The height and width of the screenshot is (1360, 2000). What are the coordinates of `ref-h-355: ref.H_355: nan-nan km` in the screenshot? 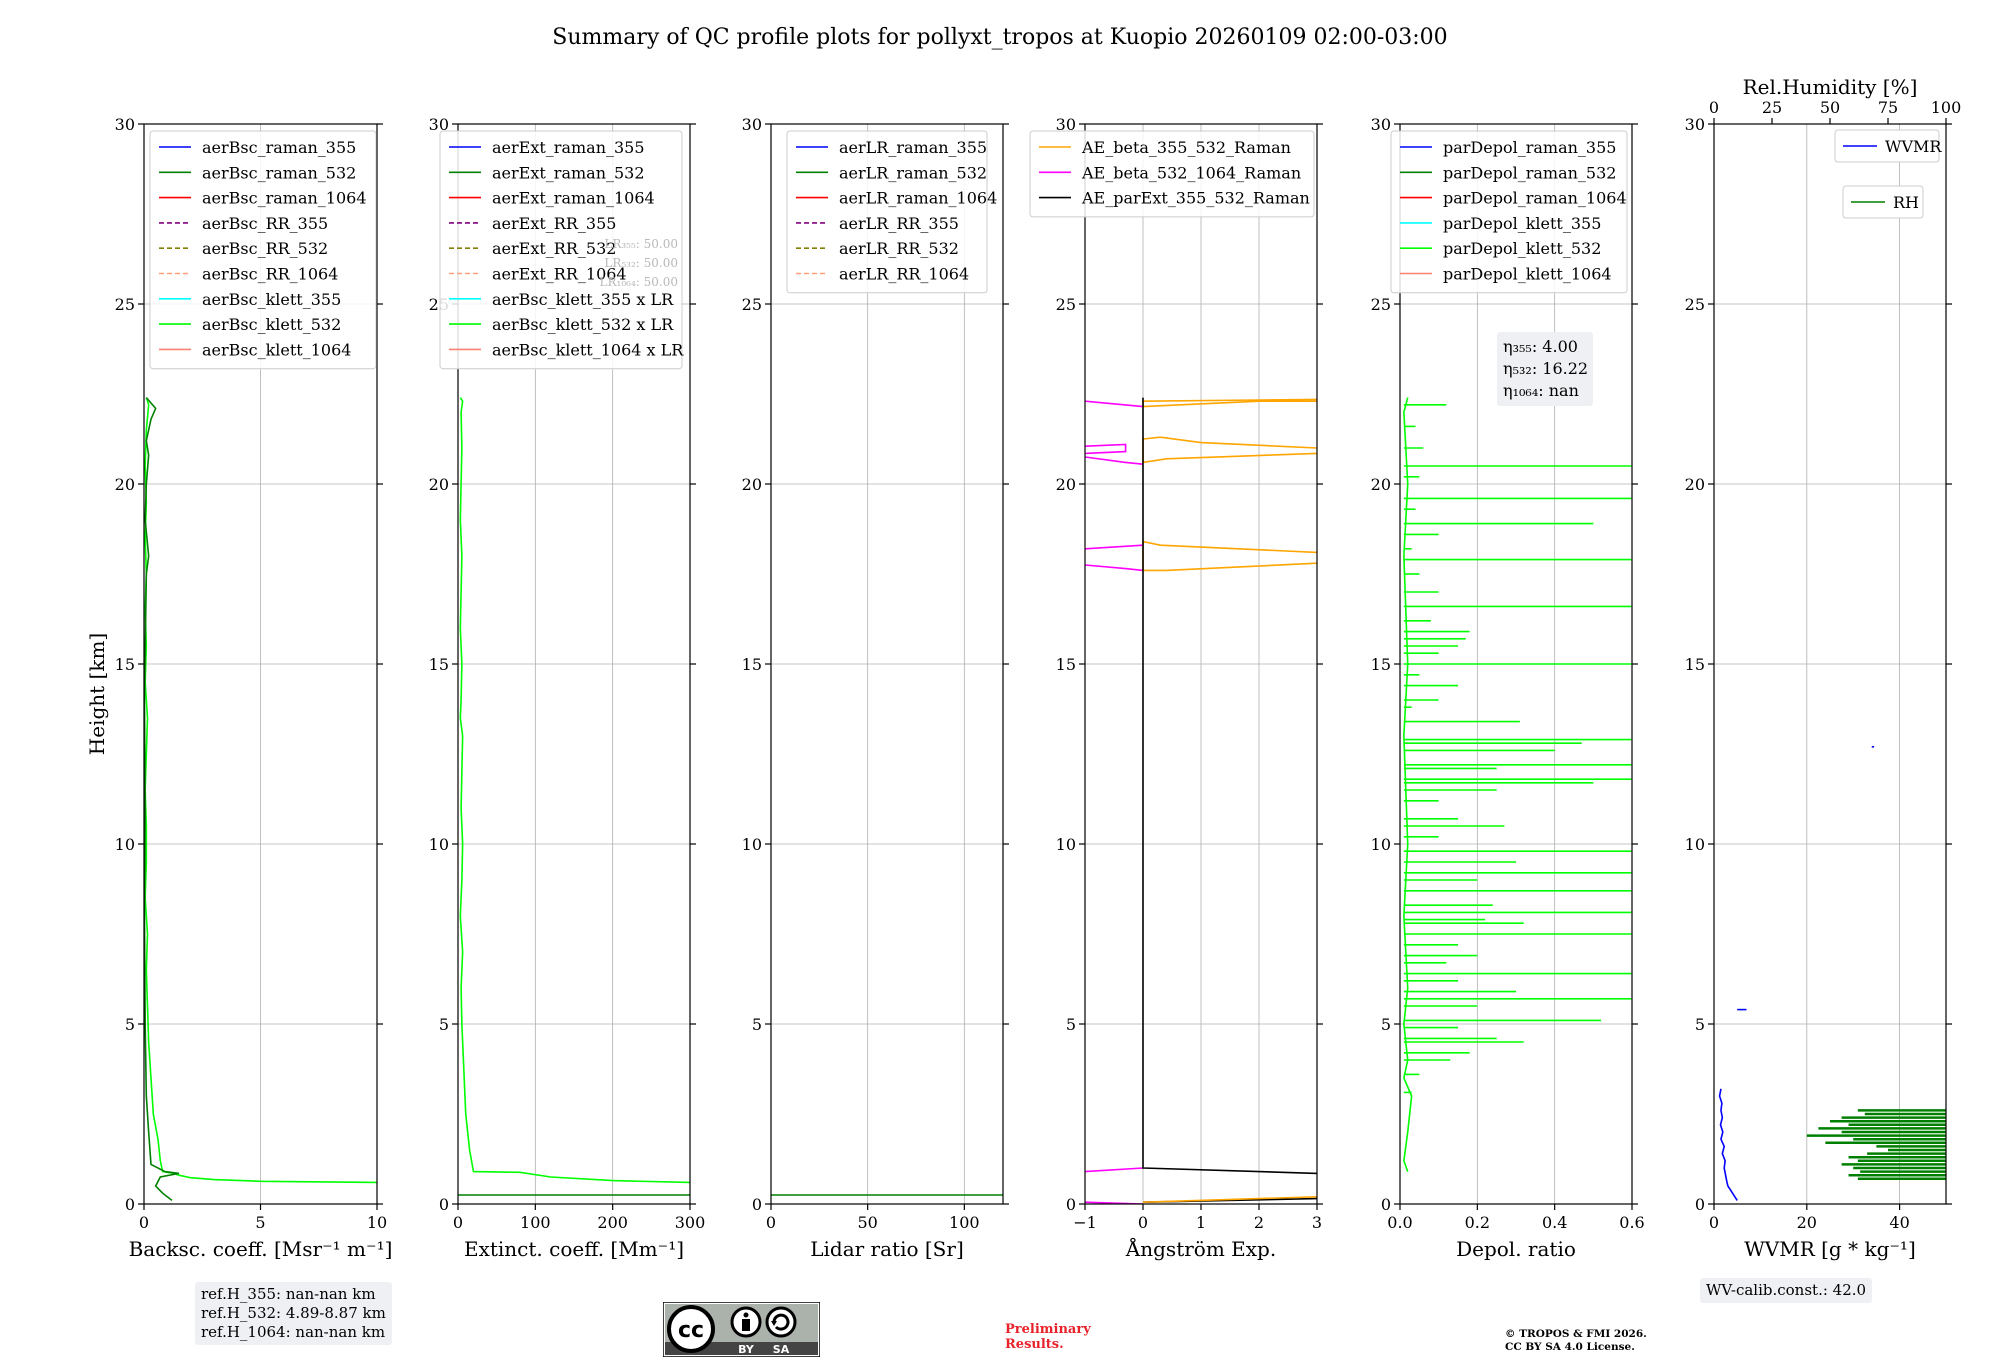 It's located at (288, 1294).